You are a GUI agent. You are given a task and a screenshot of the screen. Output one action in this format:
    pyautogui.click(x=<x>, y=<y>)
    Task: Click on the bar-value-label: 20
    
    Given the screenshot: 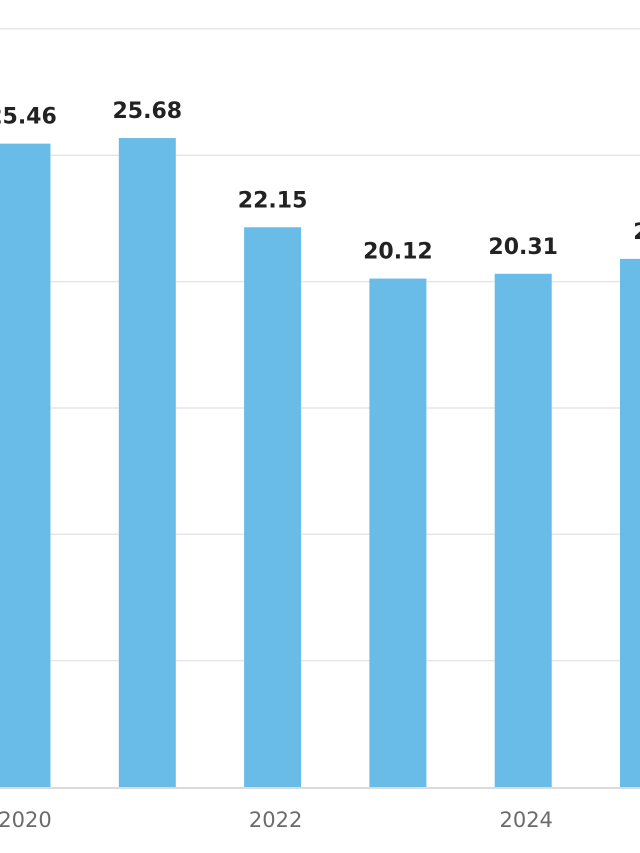 What is the action you would take?
    pyautogui.click(x=636, y=232)
    